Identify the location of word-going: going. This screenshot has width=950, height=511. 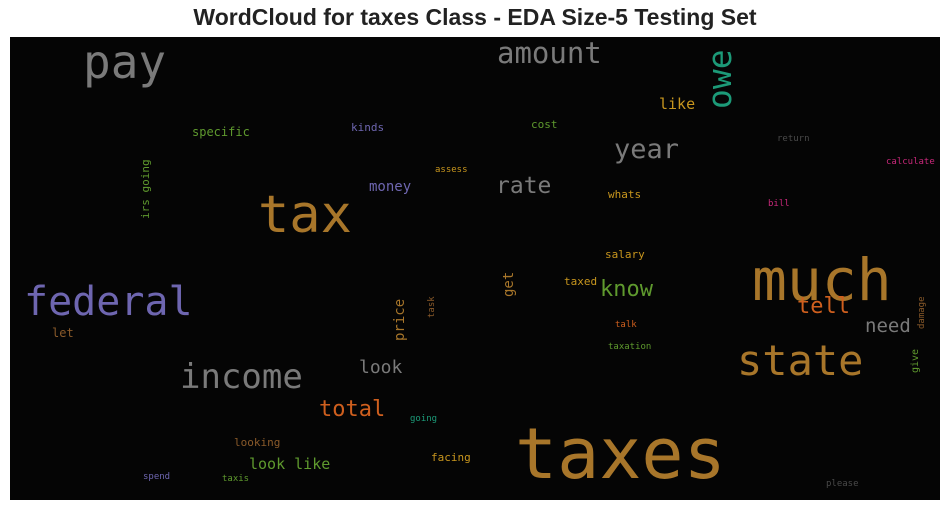
(424, 419).